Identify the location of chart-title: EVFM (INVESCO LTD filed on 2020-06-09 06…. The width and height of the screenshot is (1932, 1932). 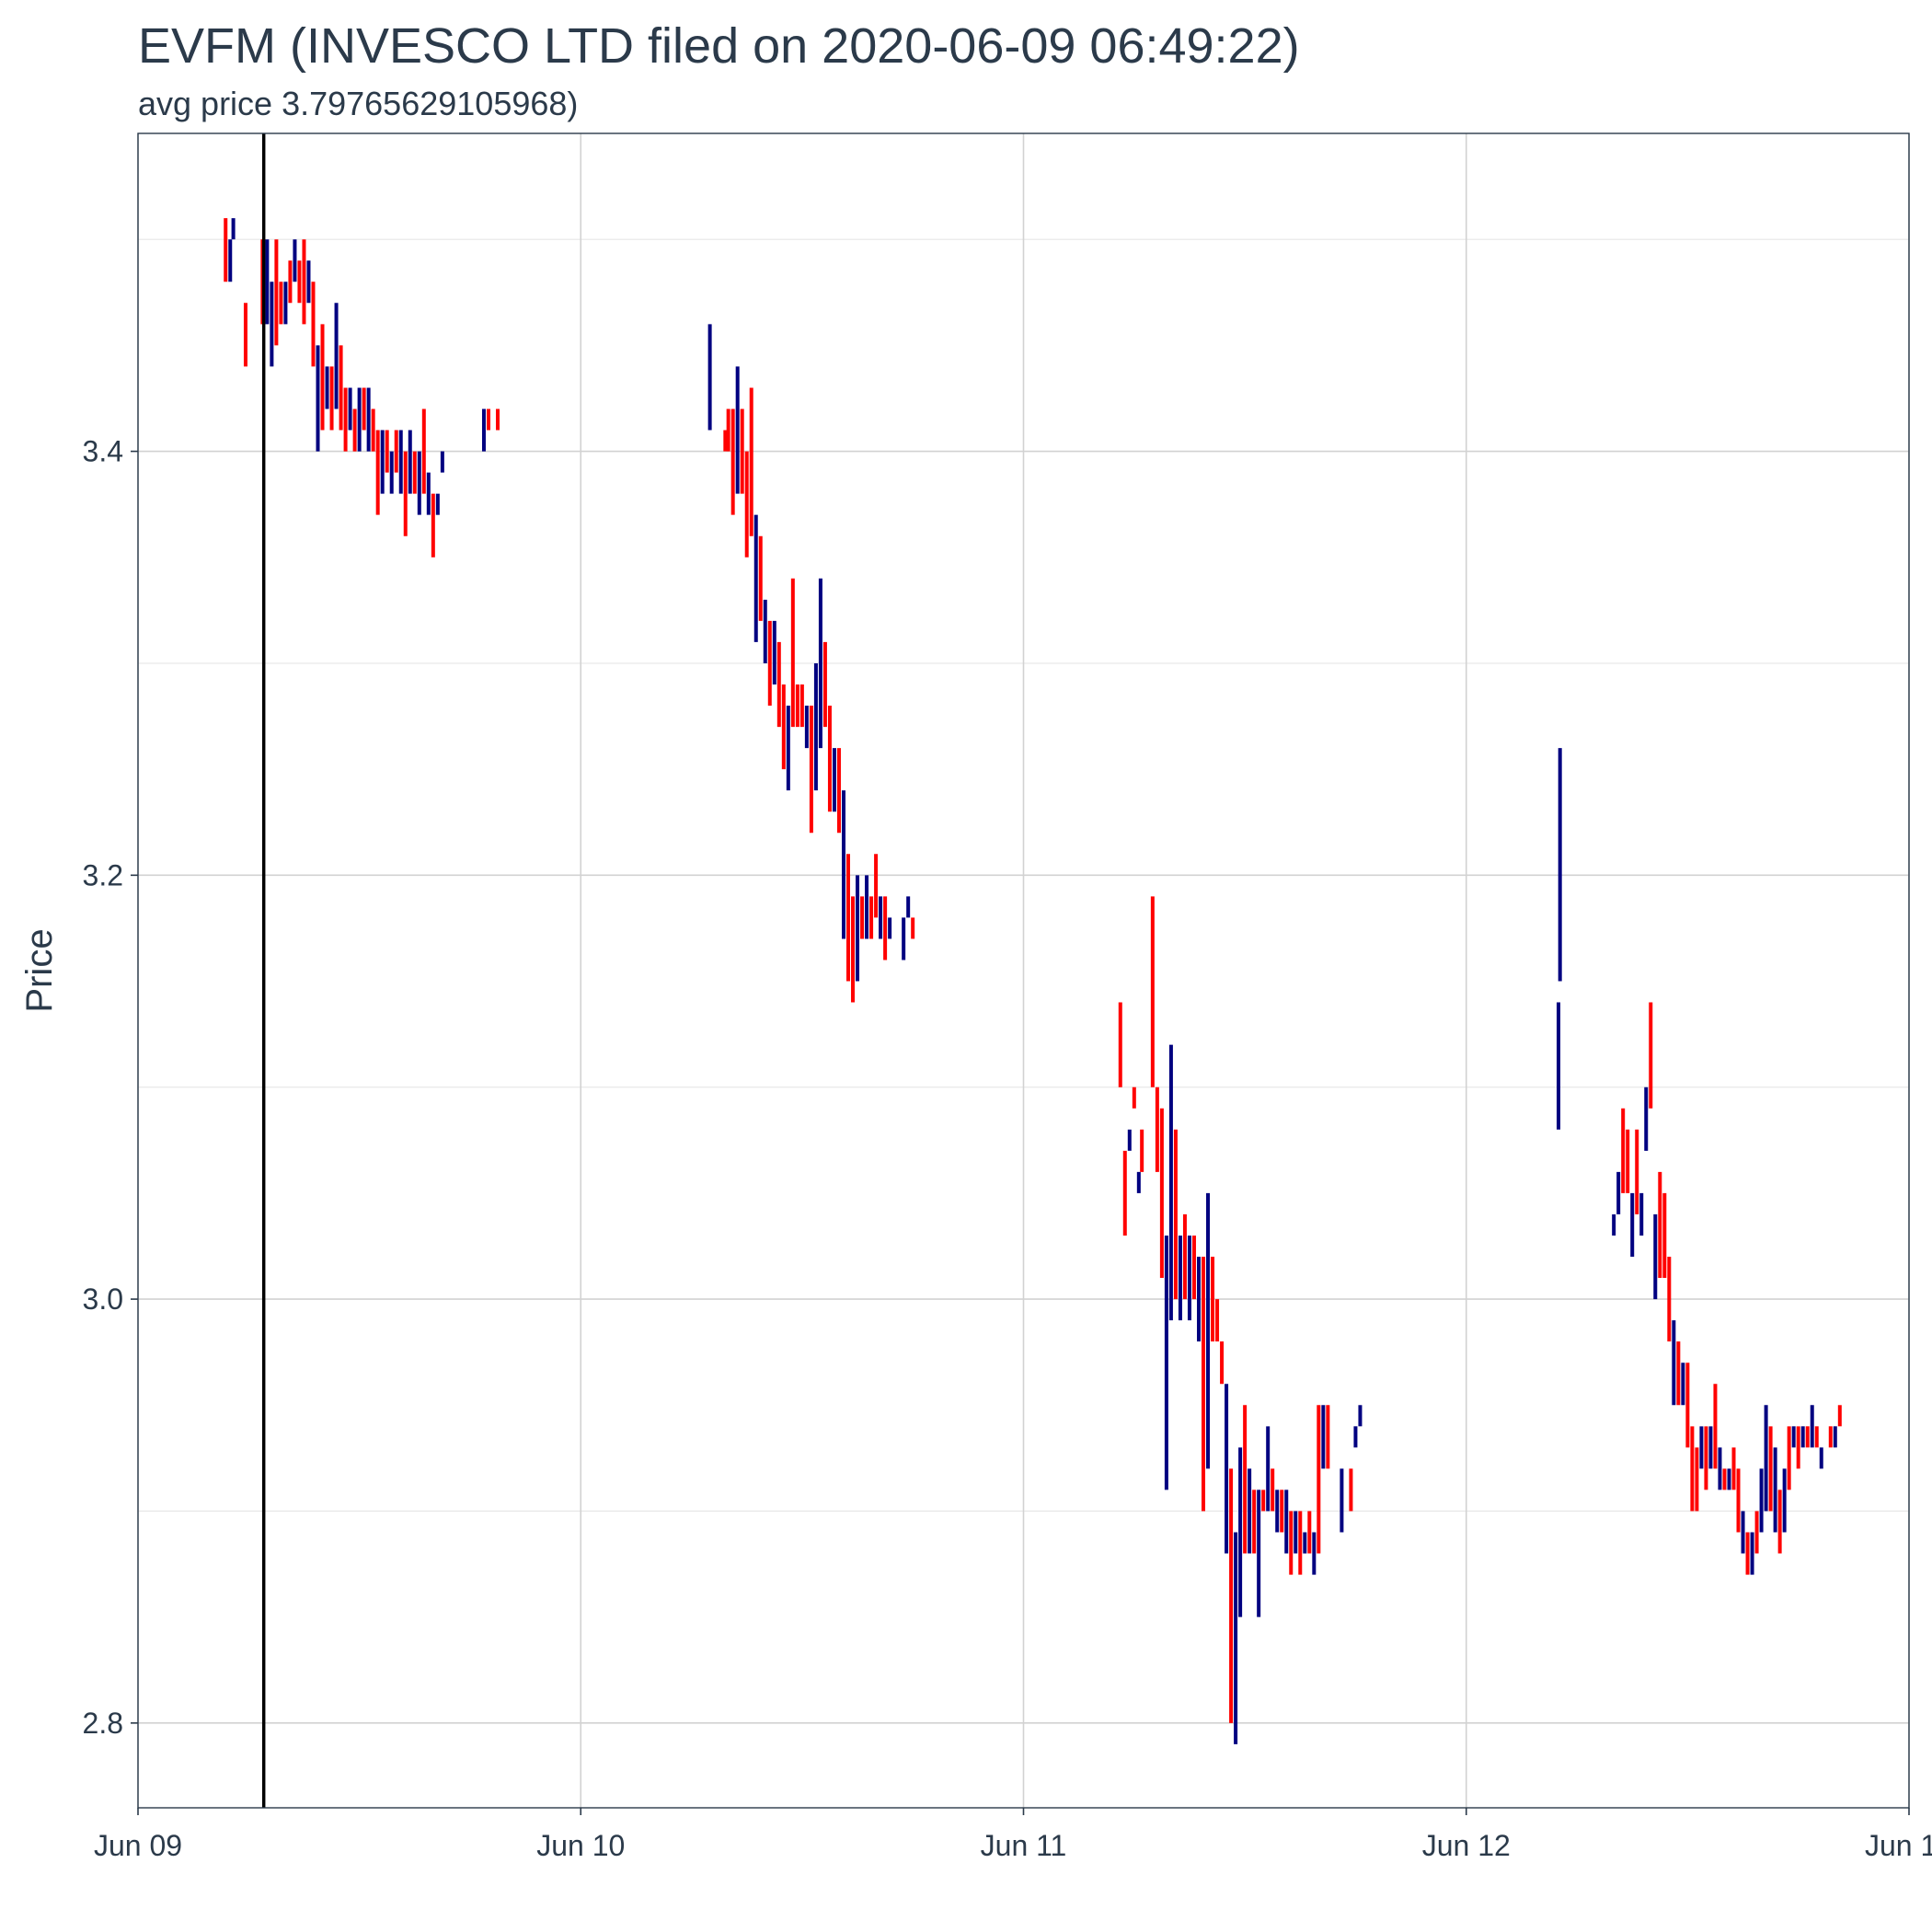
(719, 46).